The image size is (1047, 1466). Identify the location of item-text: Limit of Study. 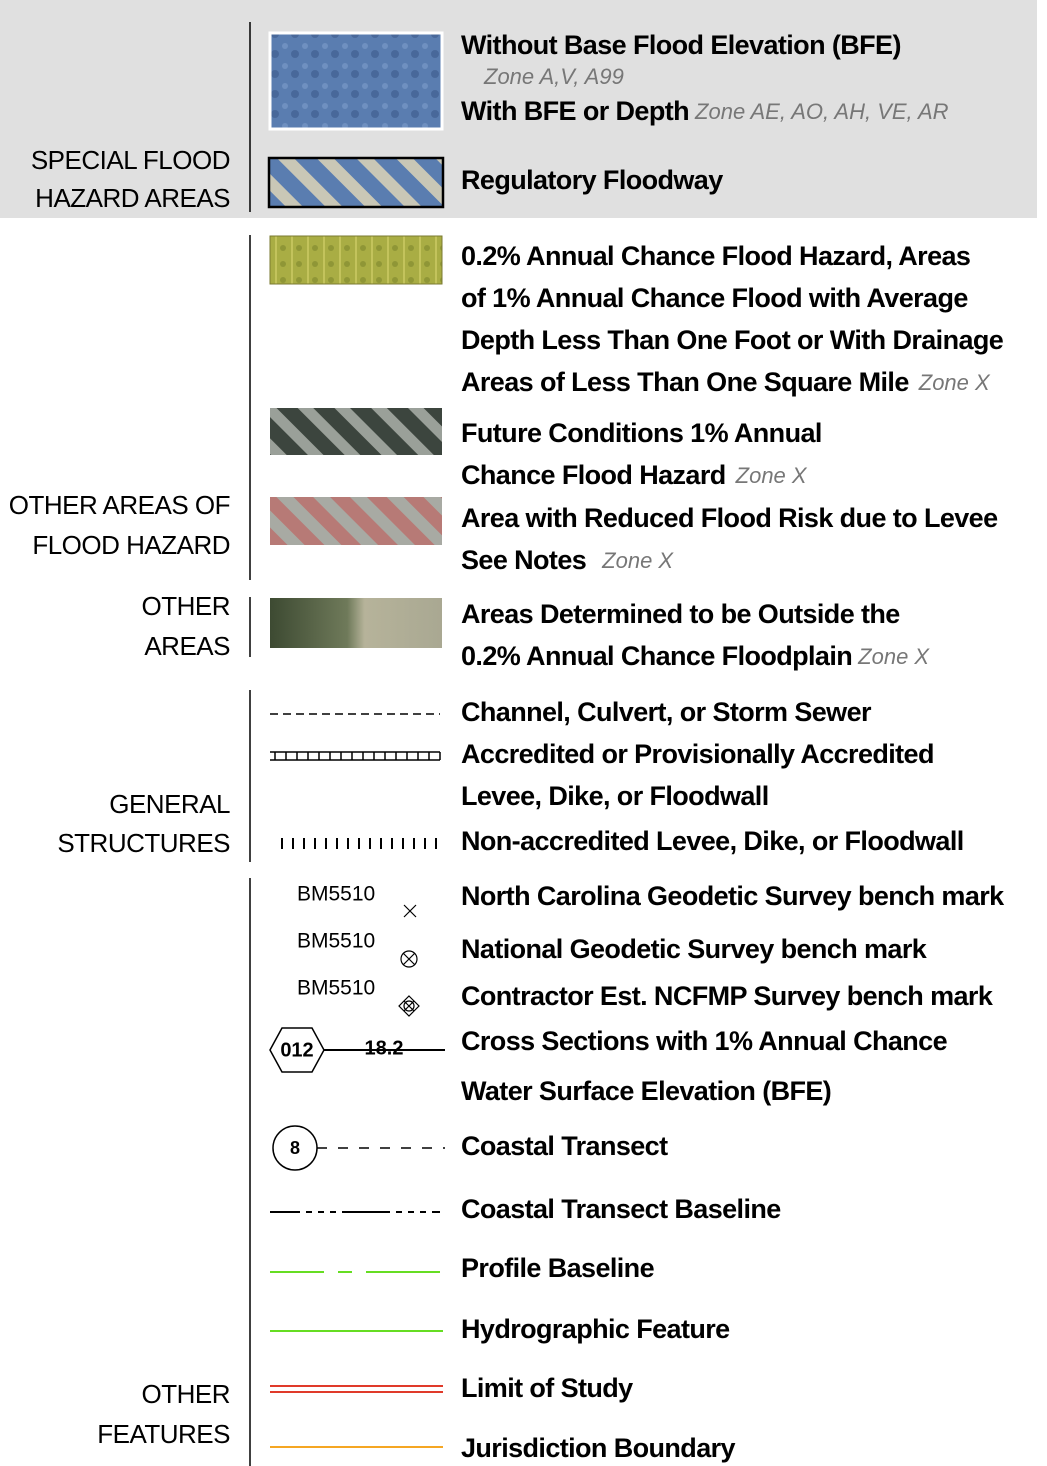
(547, 1388).